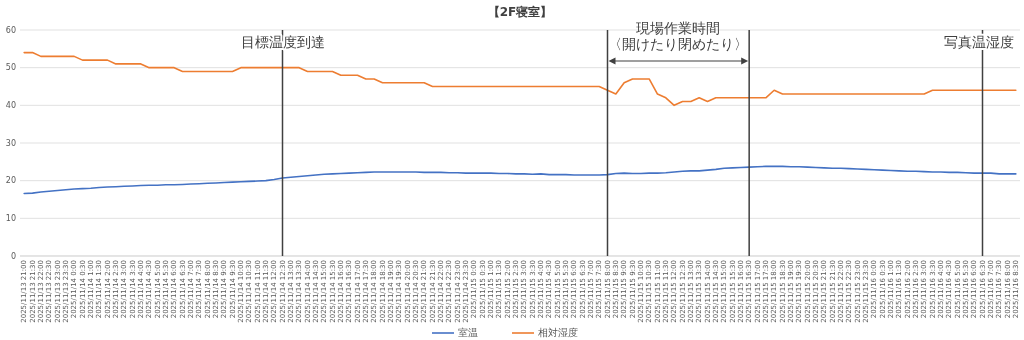 The image size is (1024, 340). What do you see at coordinates (520, 12) in the screenshot?
I see `chart-title: 【2F寝室】` at bounding box center [520, 12].